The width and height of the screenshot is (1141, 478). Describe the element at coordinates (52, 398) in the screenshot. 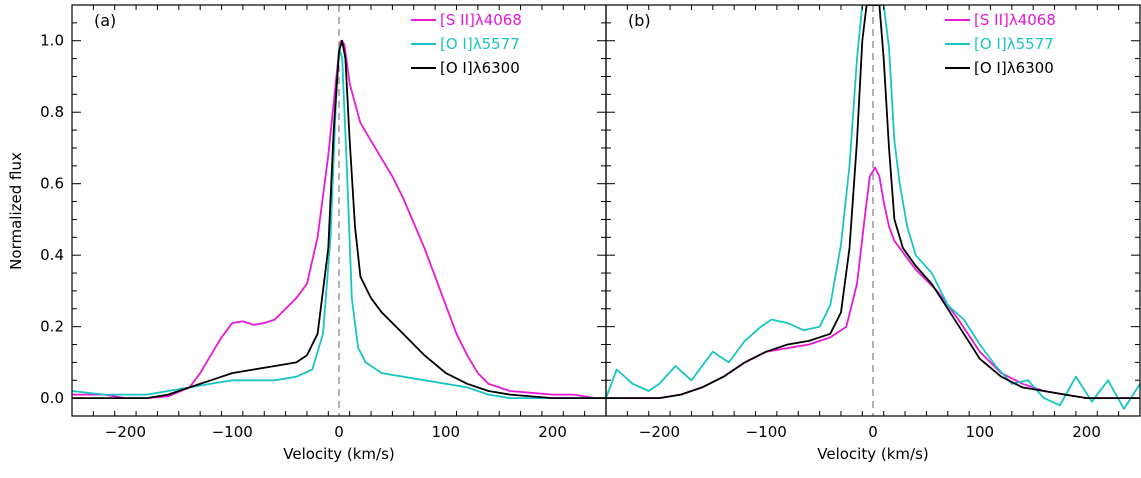

I see `y-tick-label: 0.0` at that location.